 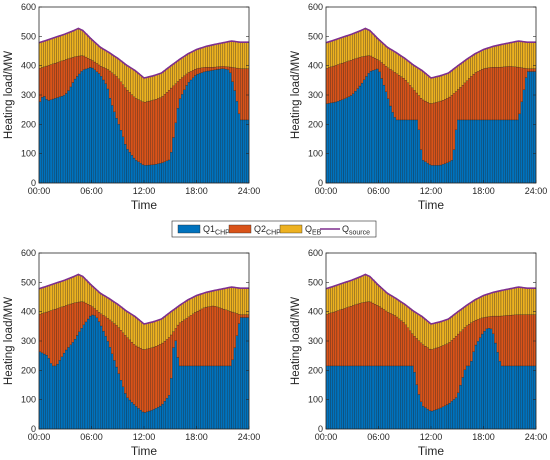 What do you see at coordinates (356, 230) in the screenshot?
I see `legend-label-source: Qsource` at bounding box center [356, 230].